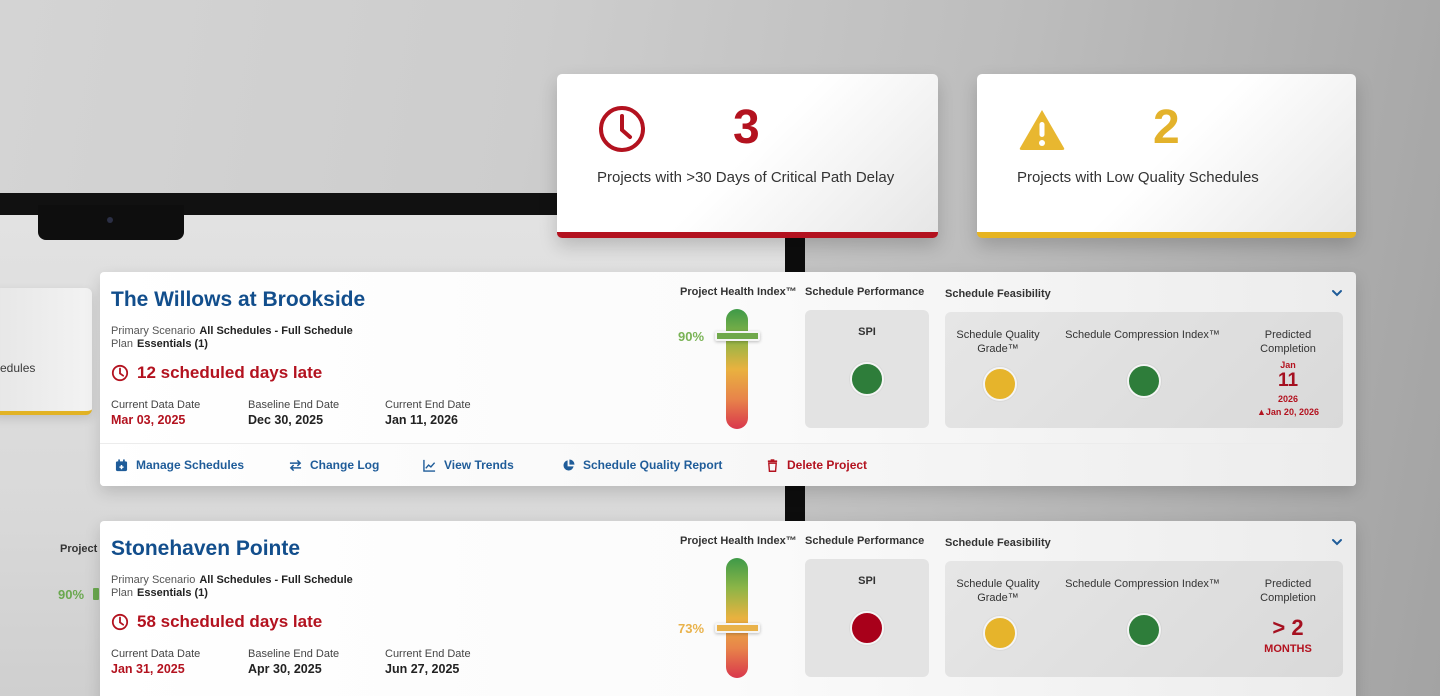  Describe the element at coordinates (569, 464) in the screenshot. I see `pie-chart-icon` at that location.